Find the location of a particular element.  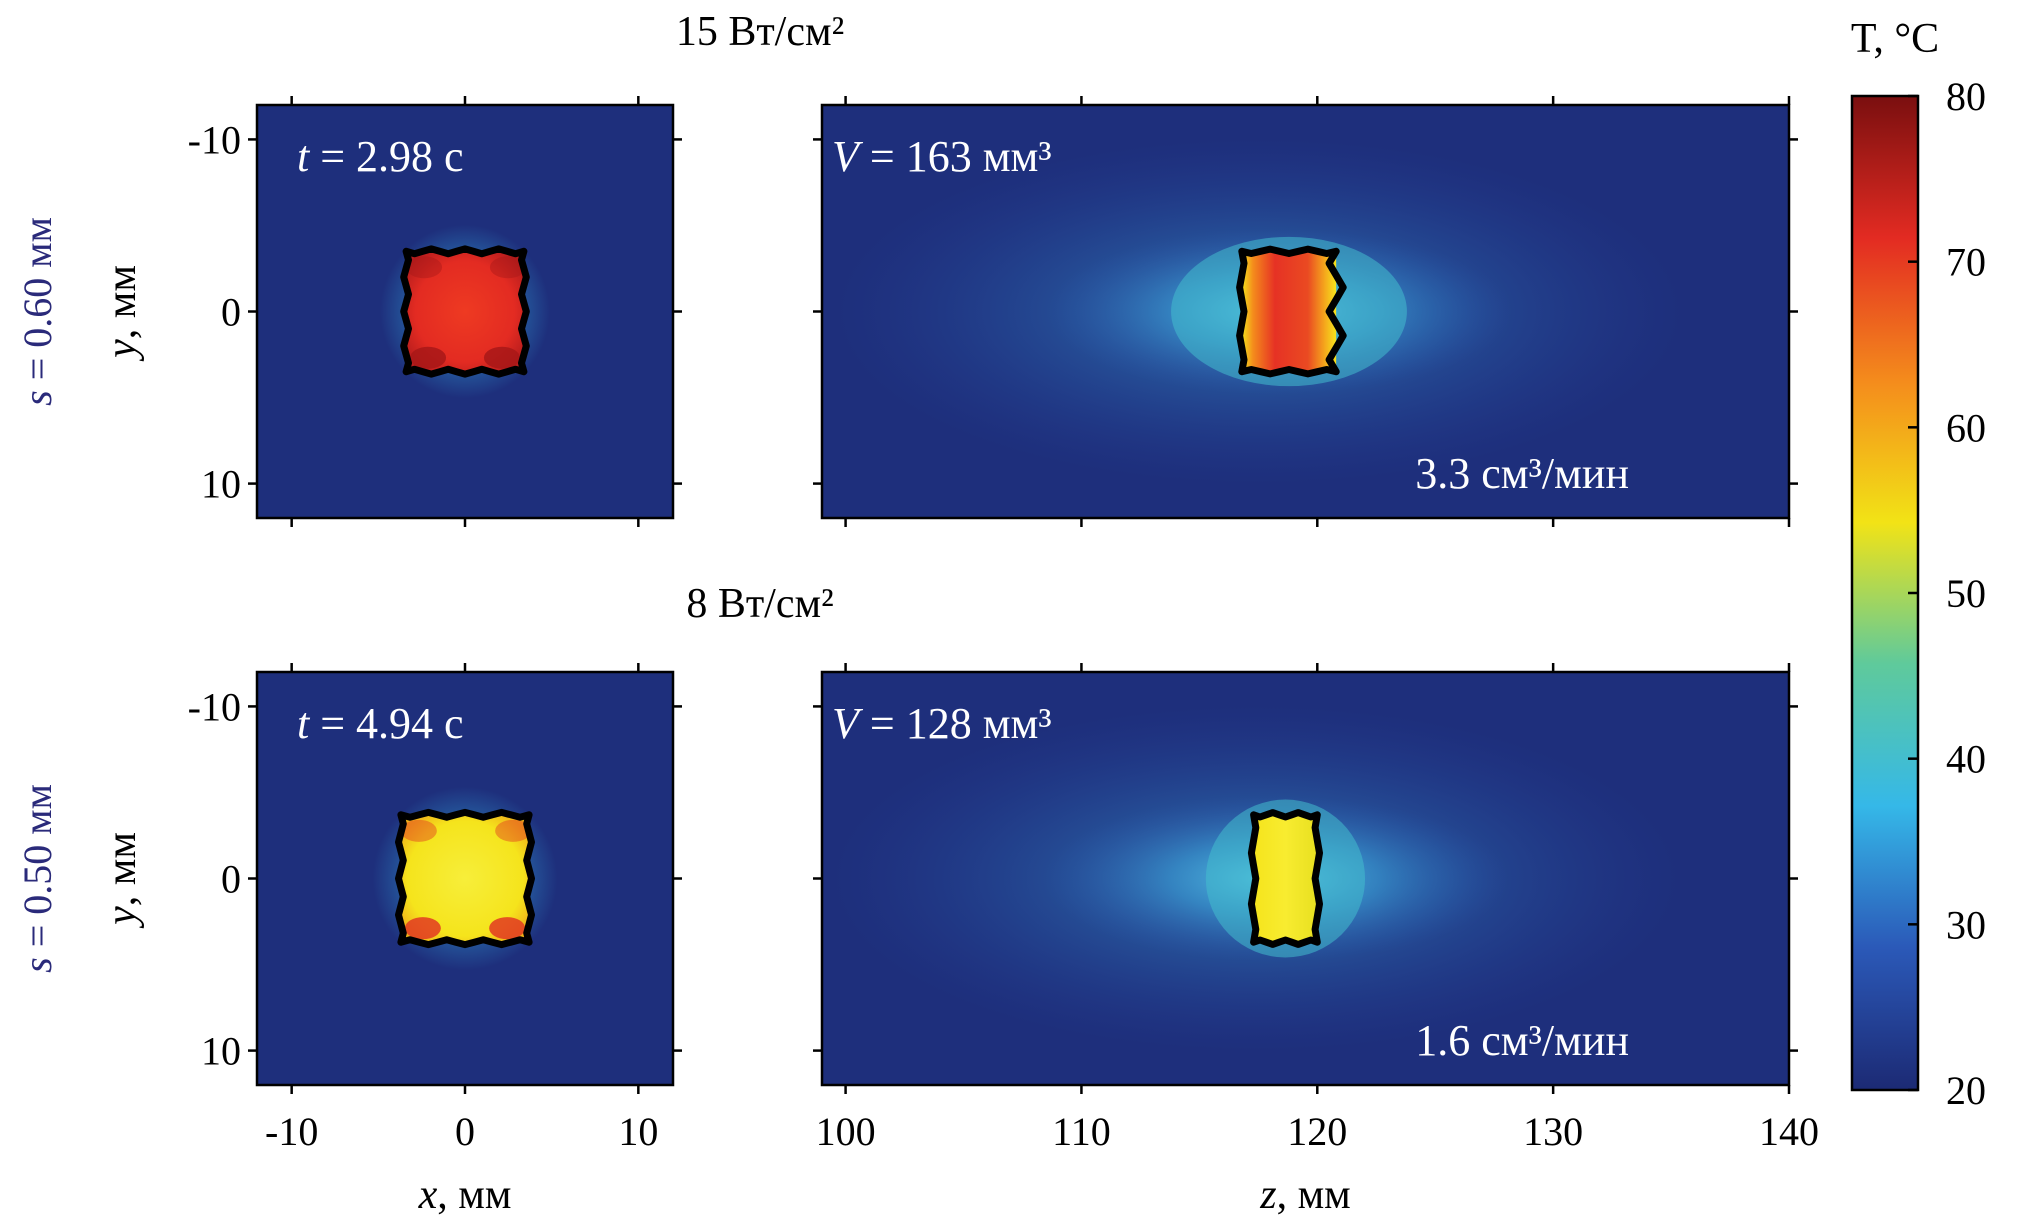

colorbar-title: T, °C is located at coordinates (1895, 39).